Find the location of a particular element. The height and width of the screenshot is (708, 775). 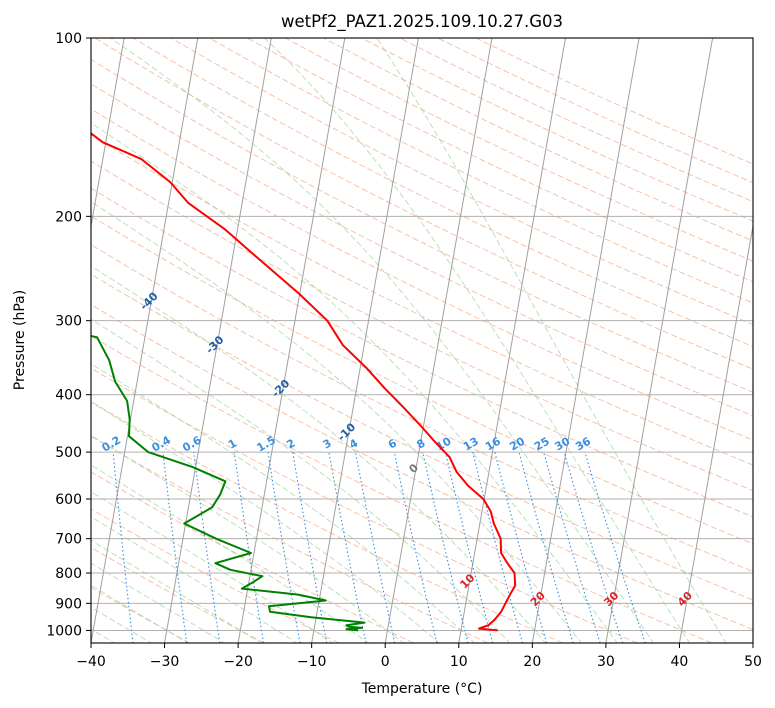

y-tick-label: 900 is located at coordinates (68, 604).